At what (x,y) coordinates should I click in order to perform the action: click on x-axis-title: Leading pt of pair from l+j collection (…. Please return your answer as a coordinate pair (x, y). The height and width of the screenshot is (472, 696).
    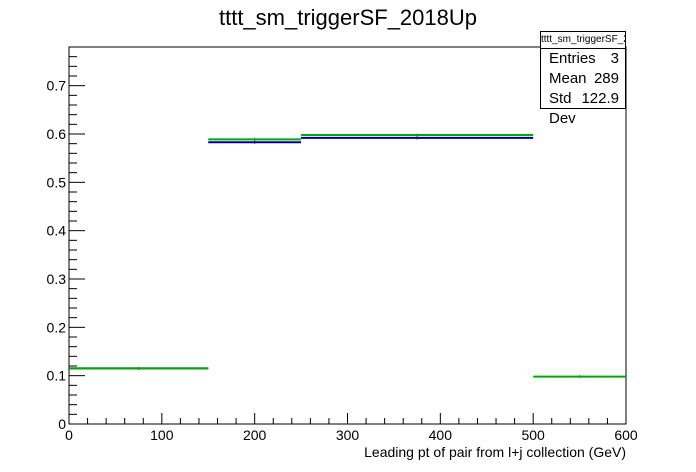
    Looking at the image, I should click on (495, 452).